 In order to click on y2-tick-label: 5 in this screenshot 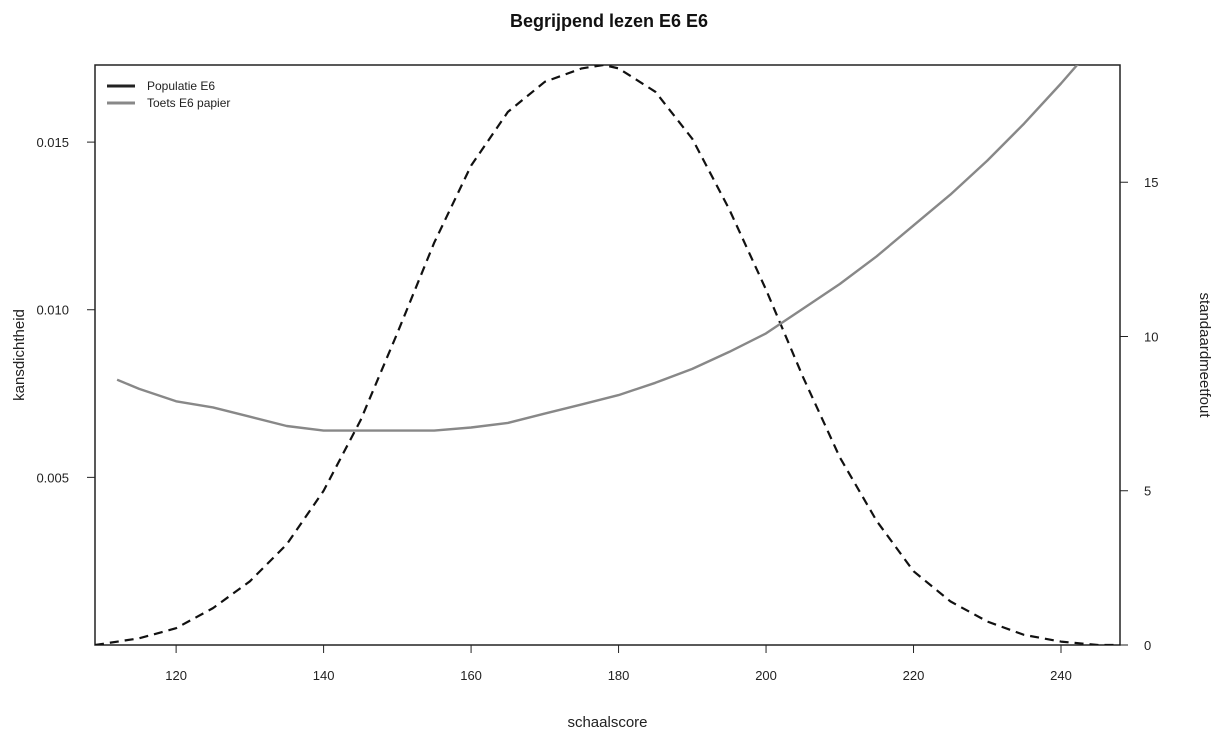, I will do `click(1147, 491)`.